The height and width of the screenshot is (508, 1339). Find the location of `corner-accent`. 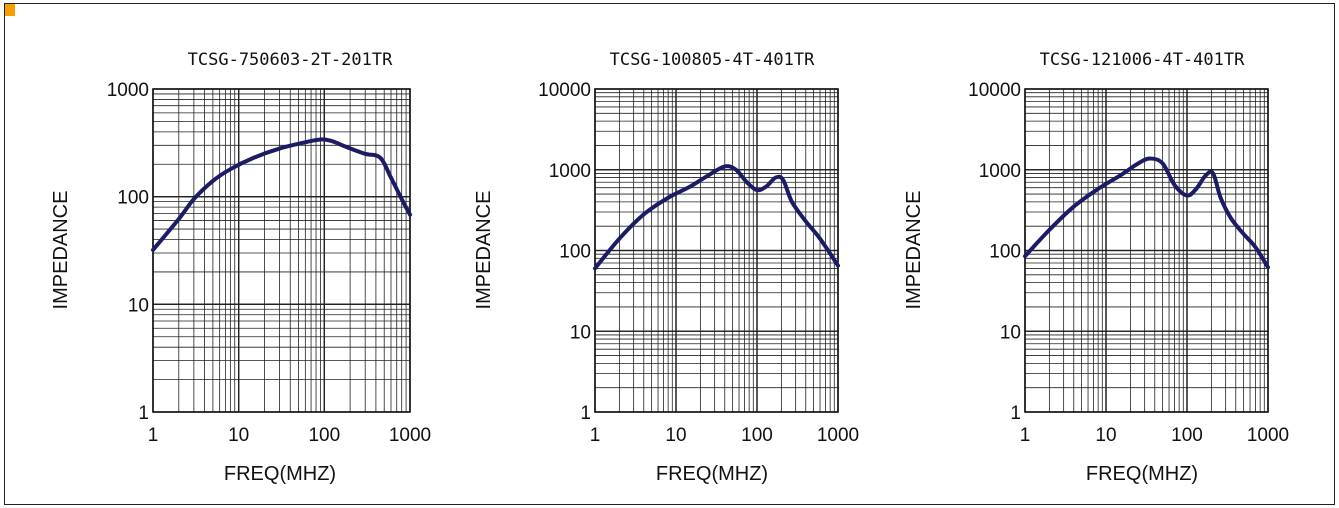

corner-accent is located at coordinates (10, 10).